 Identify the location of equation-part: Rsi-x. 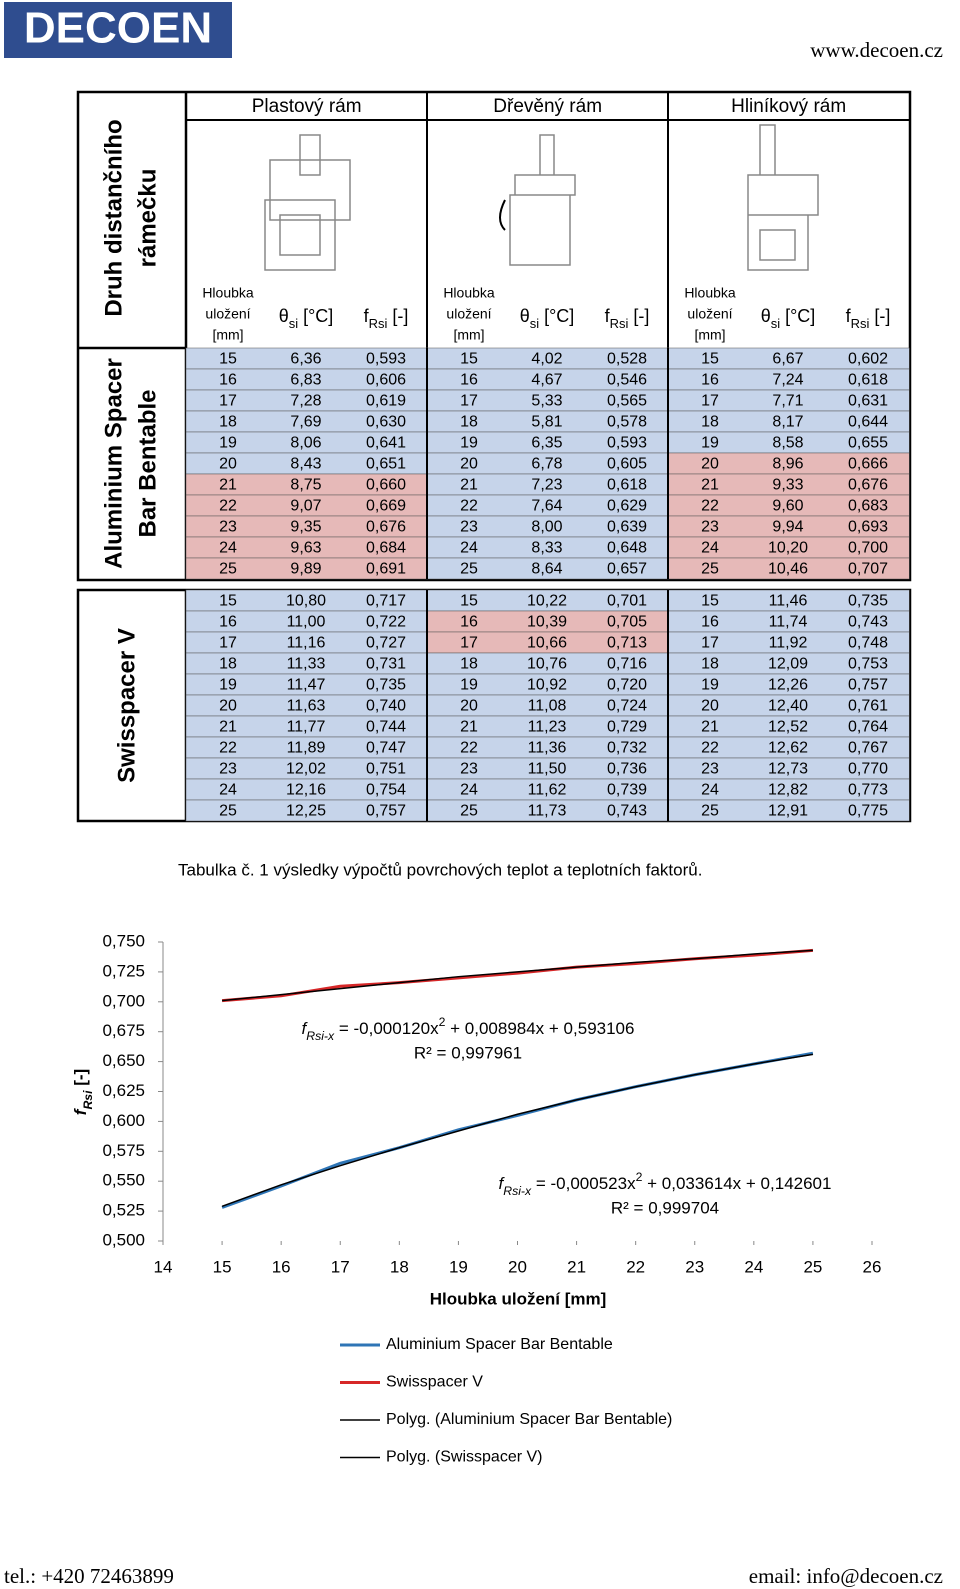
(517, 1191).